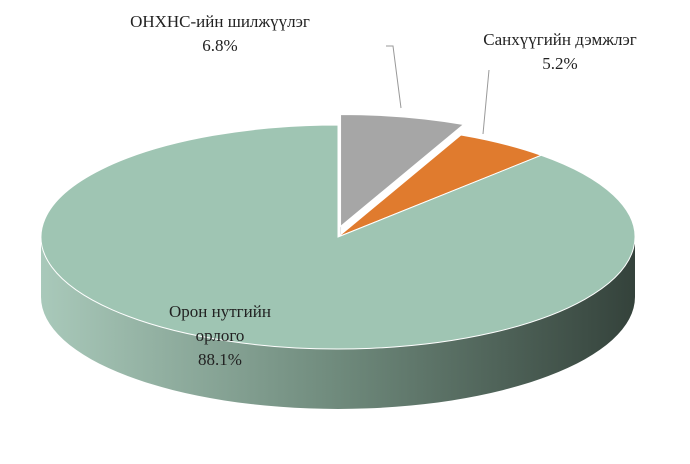 This screenshot has width=690, height=464. What do you see at coordinates (560, 39) in the screenshot?
I see `category-label: Санхүүгийн дэмжлэг` at bounding box center [560, 39].